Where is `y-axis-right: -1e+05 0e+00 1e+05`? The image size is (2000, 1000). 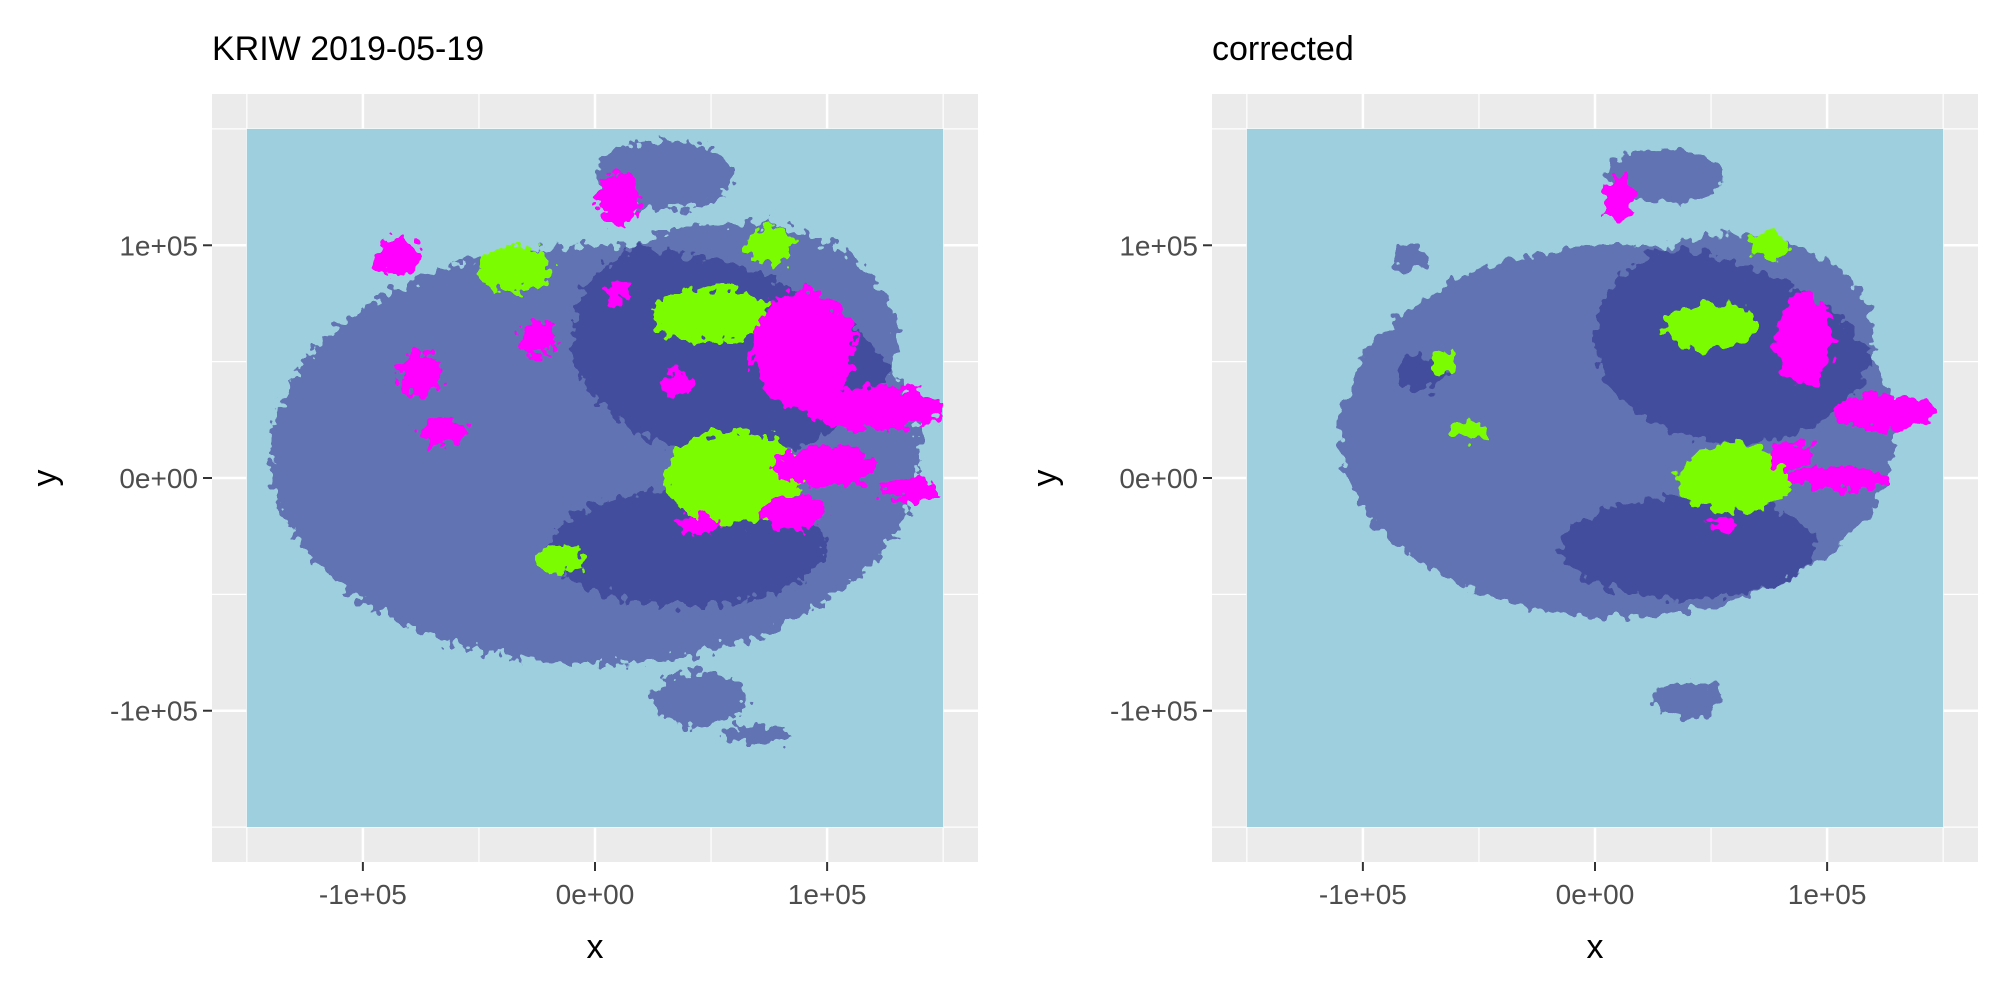
y-axis-right: -1e+05 0e+00 1e+05 is located at coordinates (1161, 478).